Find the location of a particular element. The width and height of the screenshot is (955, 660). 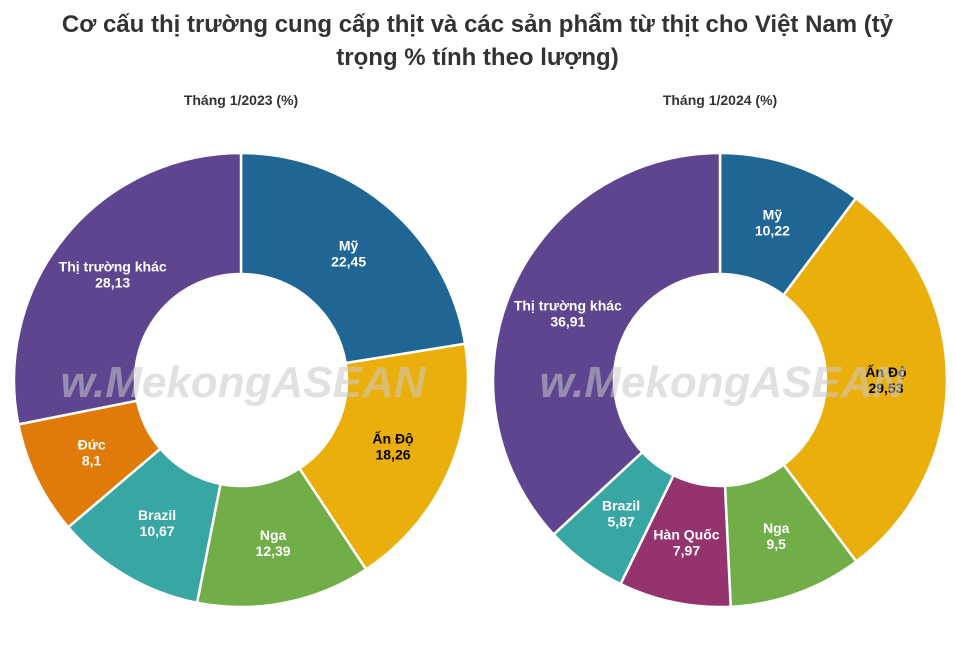

chart-title-line-2: trọng % tính theo lượng) is located at coordinates (477, 57).